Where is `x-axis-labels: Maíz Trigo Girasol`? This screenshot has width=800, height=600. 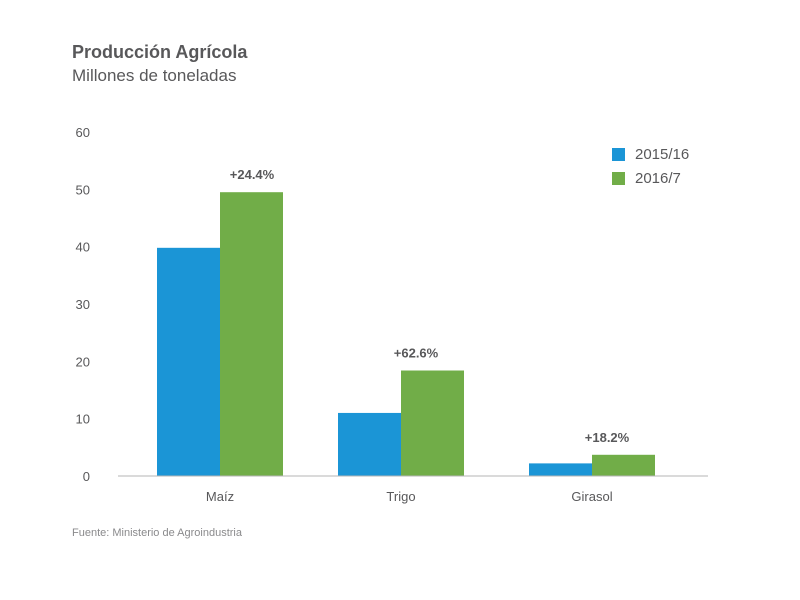
x-axis-labels: Maíz Trigo Girasol is located at coordinates (409, 496).